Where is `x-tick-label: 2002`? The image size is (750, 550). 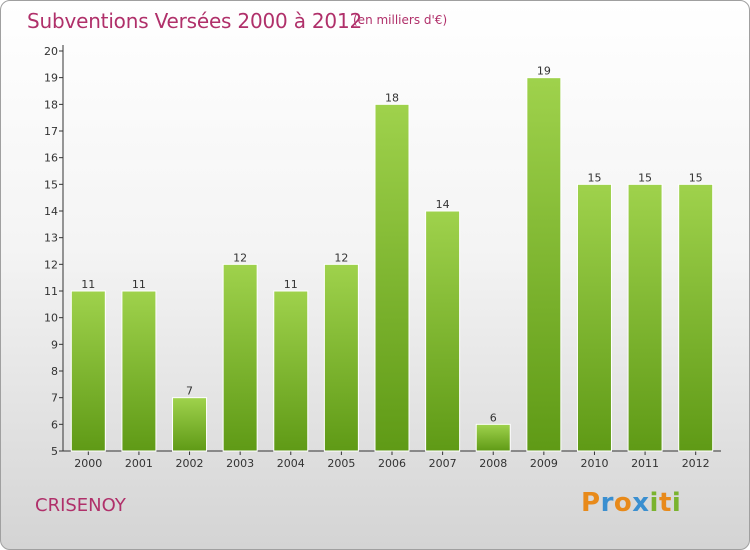 x-tick-label: 2002 is located at coordinates (190, 463).